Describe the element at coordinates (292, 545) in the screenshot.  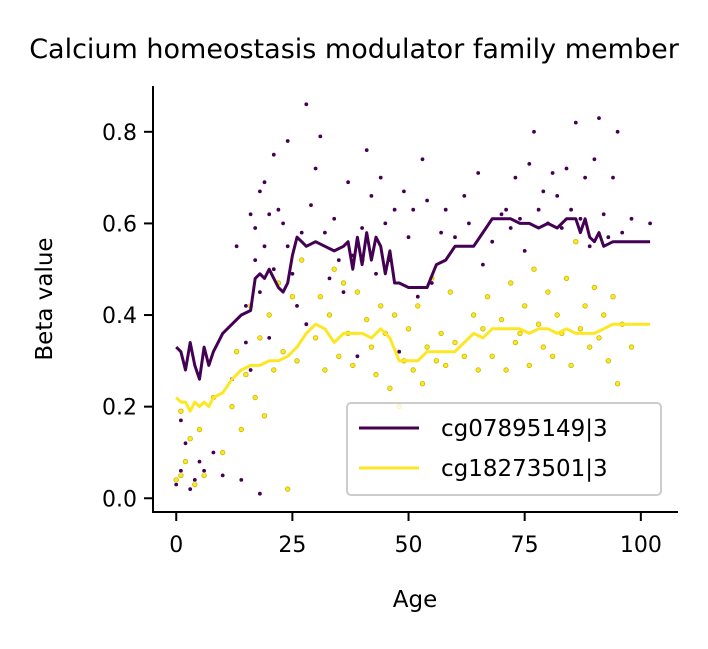
I see `x-tick-label: 25` at that location.